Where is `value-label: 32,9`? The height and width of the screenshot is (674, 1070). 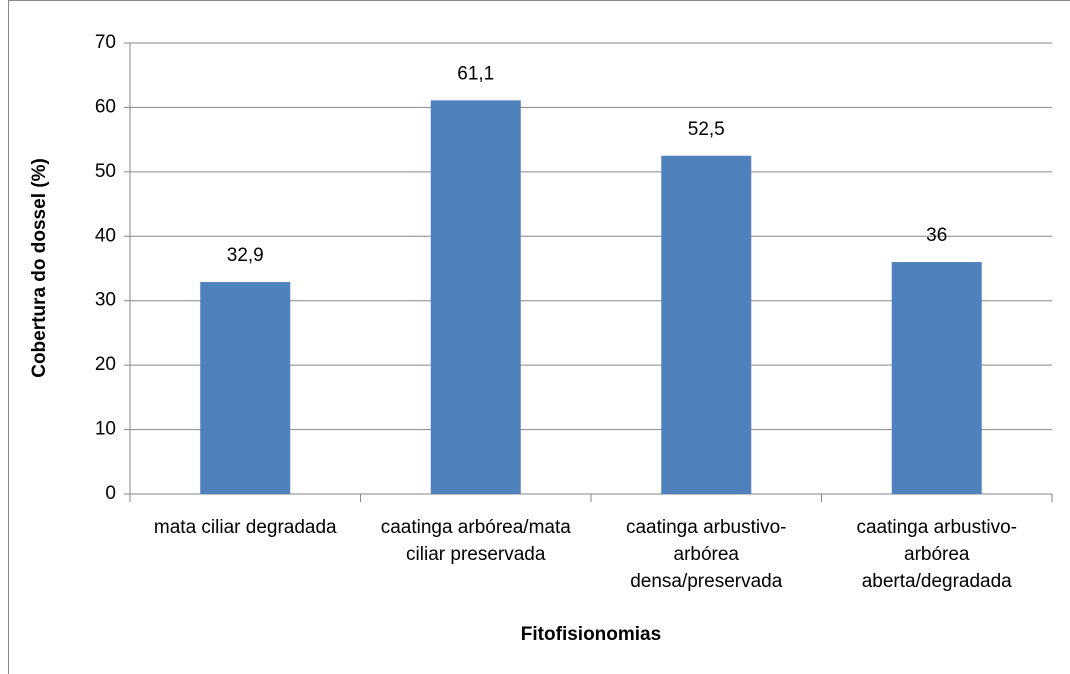
value-label: 32,9 is located at coordinates (245, 255).